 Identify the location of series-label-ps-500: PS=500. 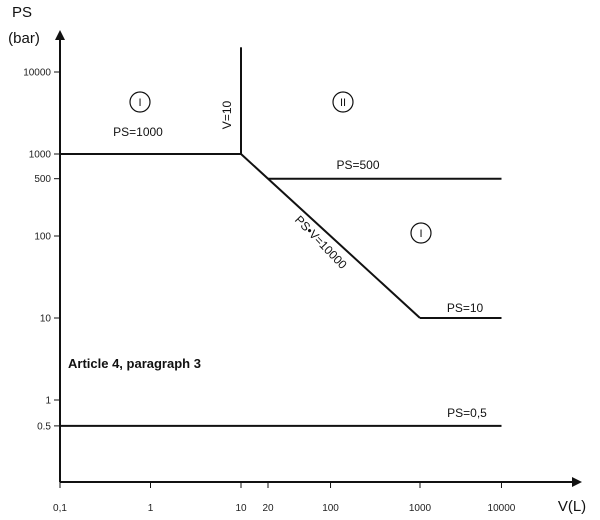
(357, 165).